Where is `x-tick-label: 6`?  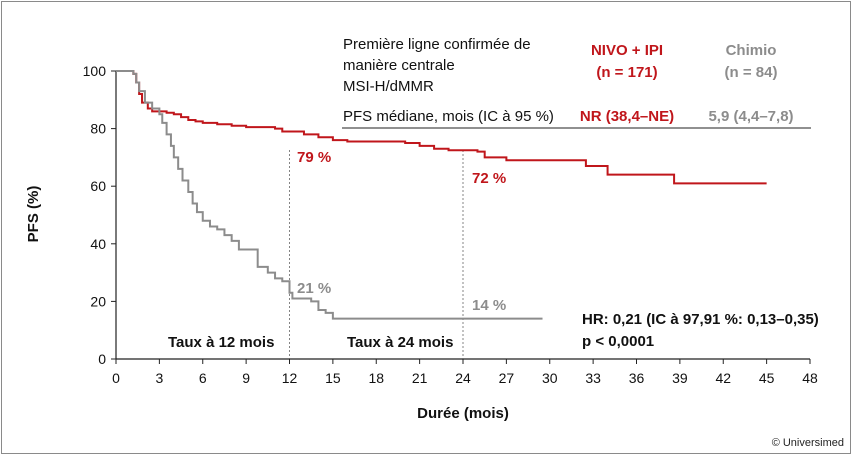 x-tick-label: 6 is located at coordinates (203, 378).